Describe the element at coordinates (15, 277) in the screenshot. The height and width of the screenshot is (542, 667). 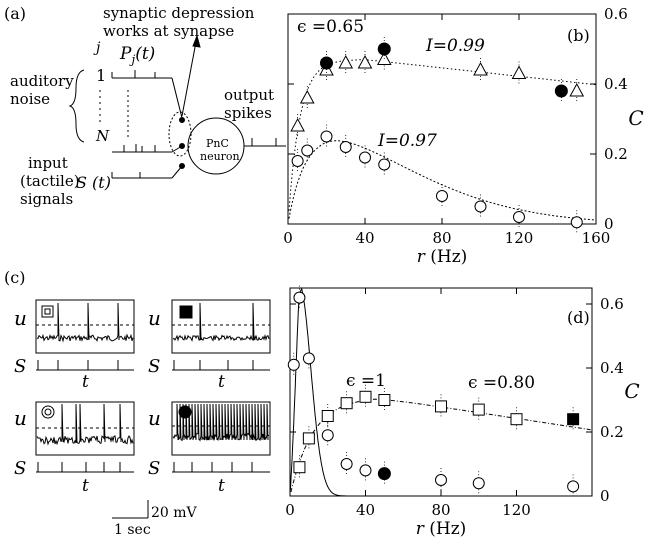
I see `panel-label-c: (c)` at that location.